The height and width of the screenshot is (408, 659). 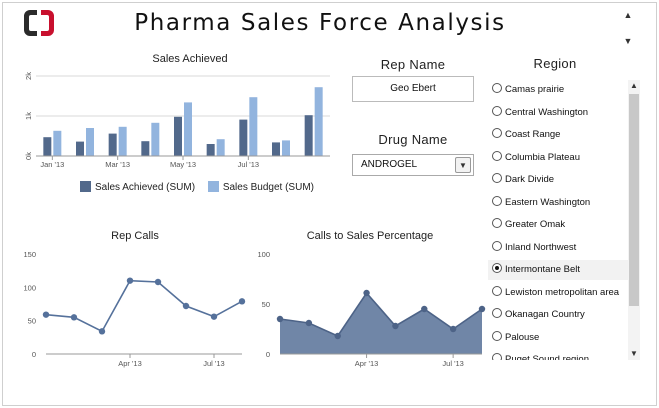 What do you see at coordinates (213, 186) in the screenshot?
I see `legend-swatch-budget` at bounding box center [213, 186].